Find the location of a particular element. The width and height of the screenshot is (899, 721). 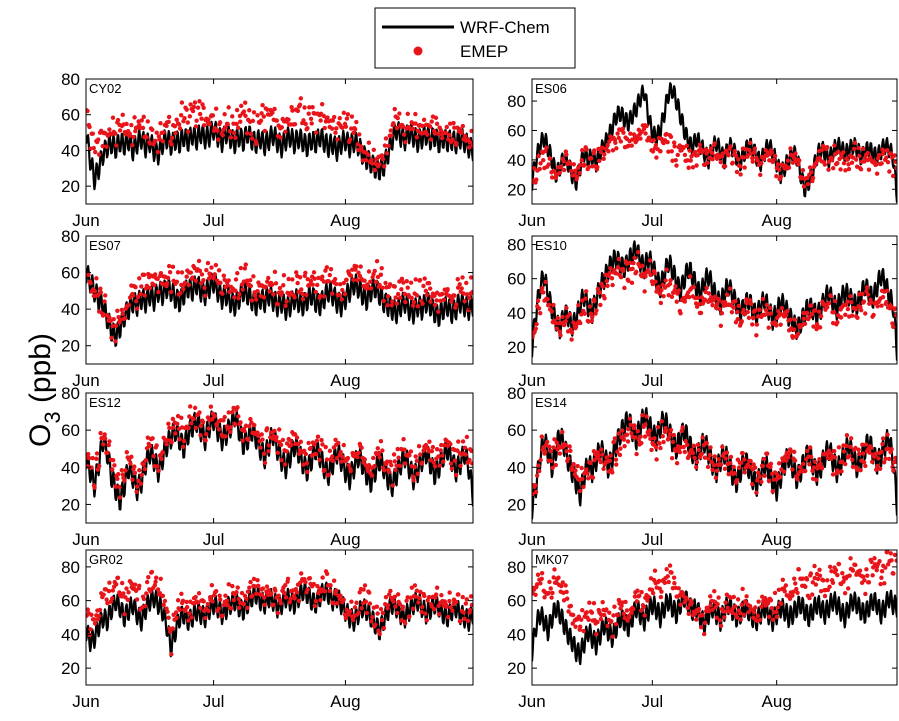

y-axis-label-base: O is located at coordinates (40, 435).